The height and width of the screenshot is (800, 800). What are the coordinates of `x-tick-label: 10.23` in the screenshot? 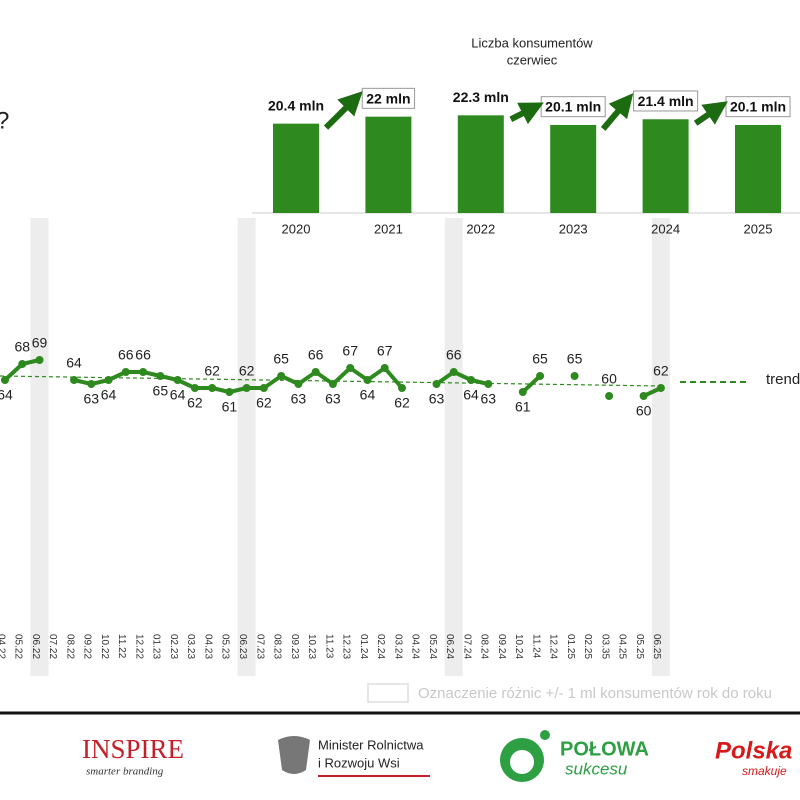 It's located at (311, 646).